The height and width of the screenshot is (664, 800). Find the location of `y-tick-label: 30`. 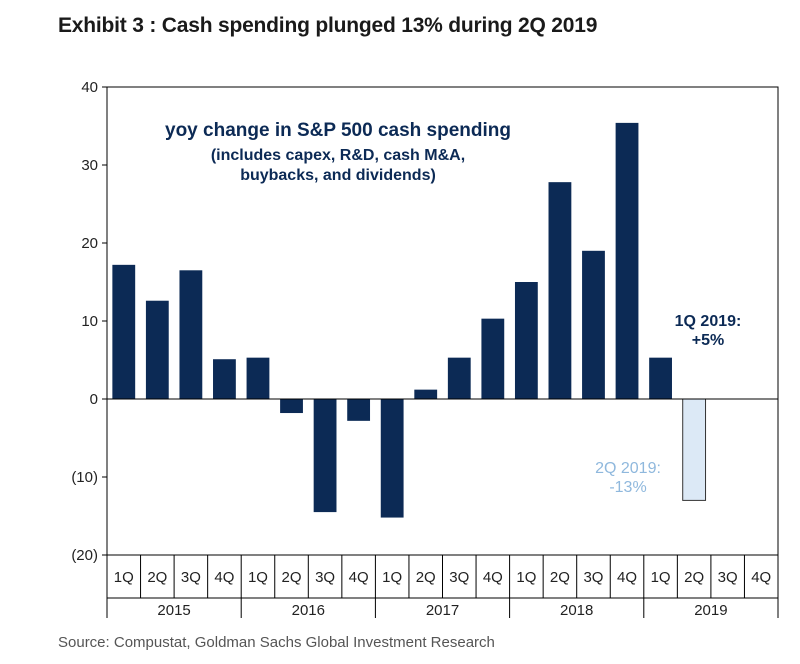

y-tick-label: 30 is located at coordinates (89, 165).